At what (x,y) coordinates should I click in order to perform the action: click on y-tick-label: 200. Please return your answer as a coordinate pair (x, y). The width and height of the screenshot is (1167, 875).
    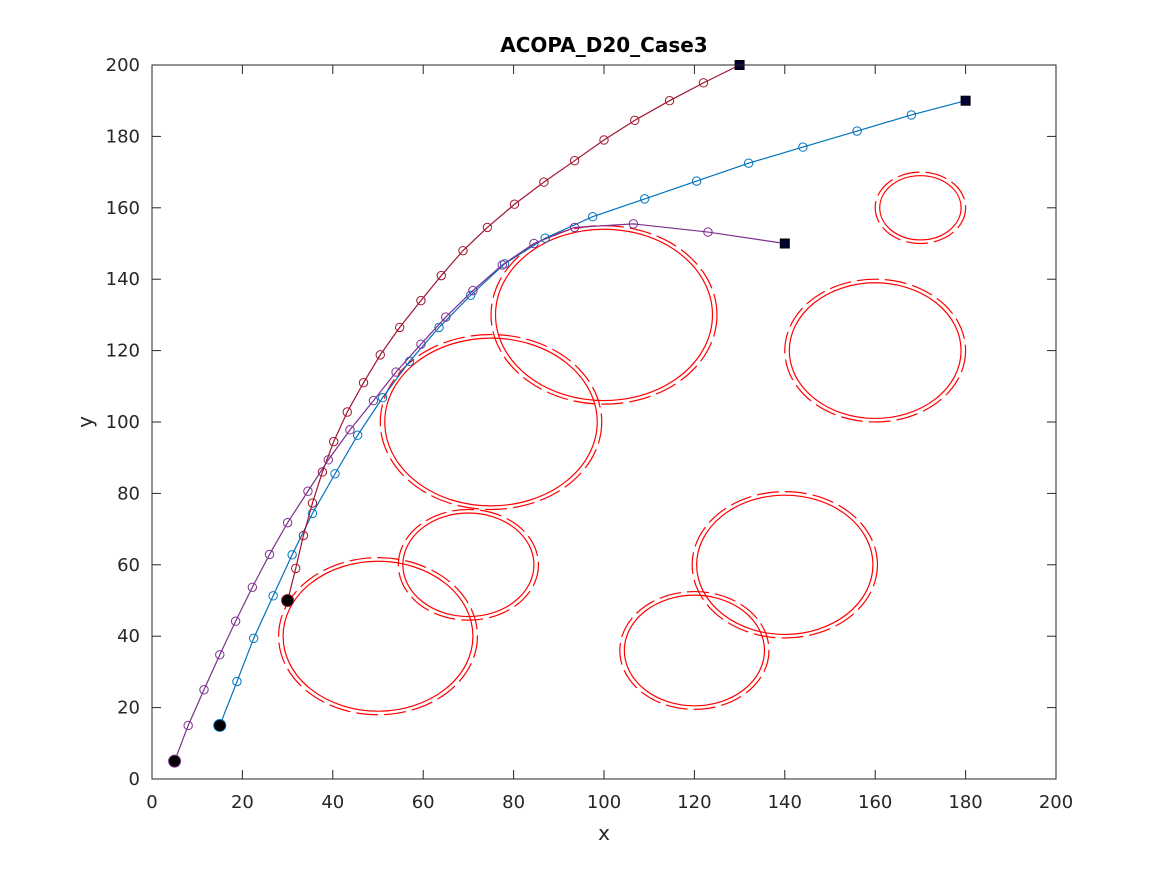
    Looking at the image, I should click on (123, 65).